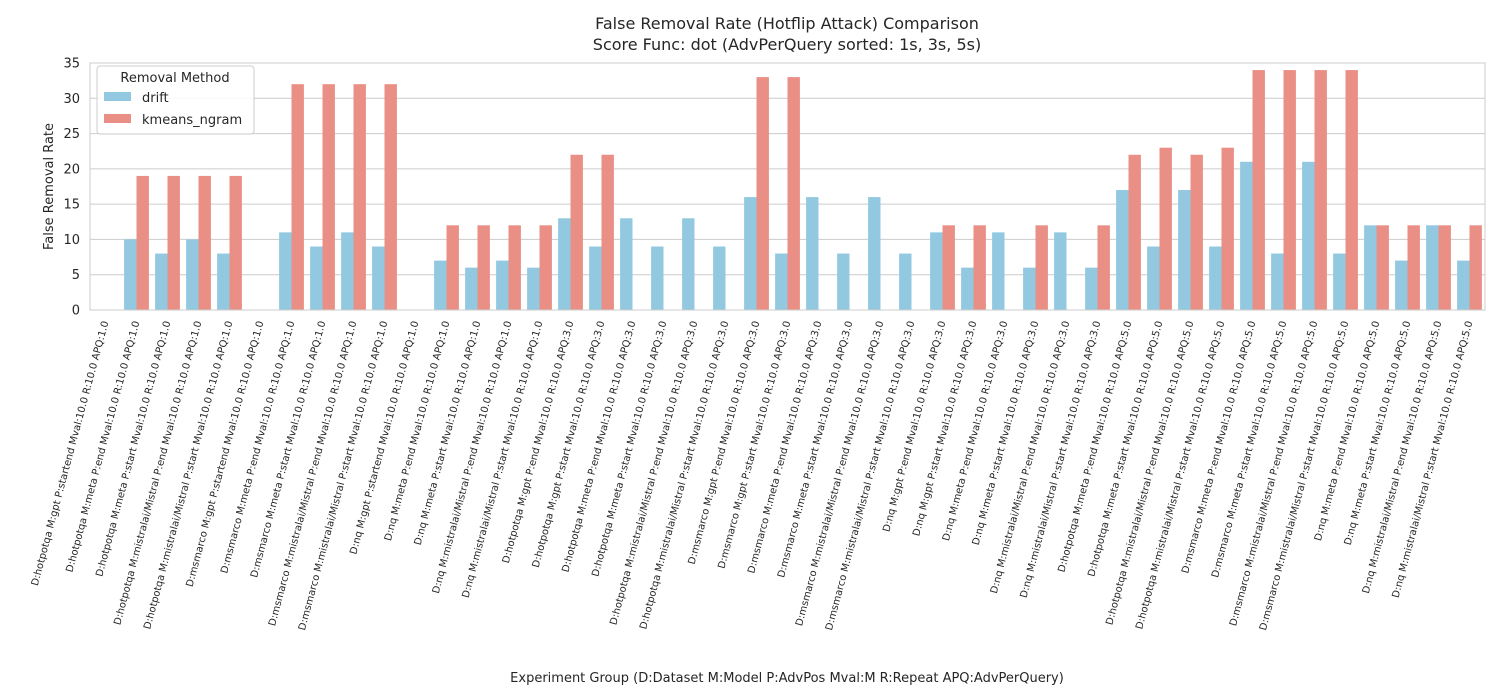 The width and height of the screenshot is (1500, 700). I want to click on legend-label-drift: drift, so click(155, 98).